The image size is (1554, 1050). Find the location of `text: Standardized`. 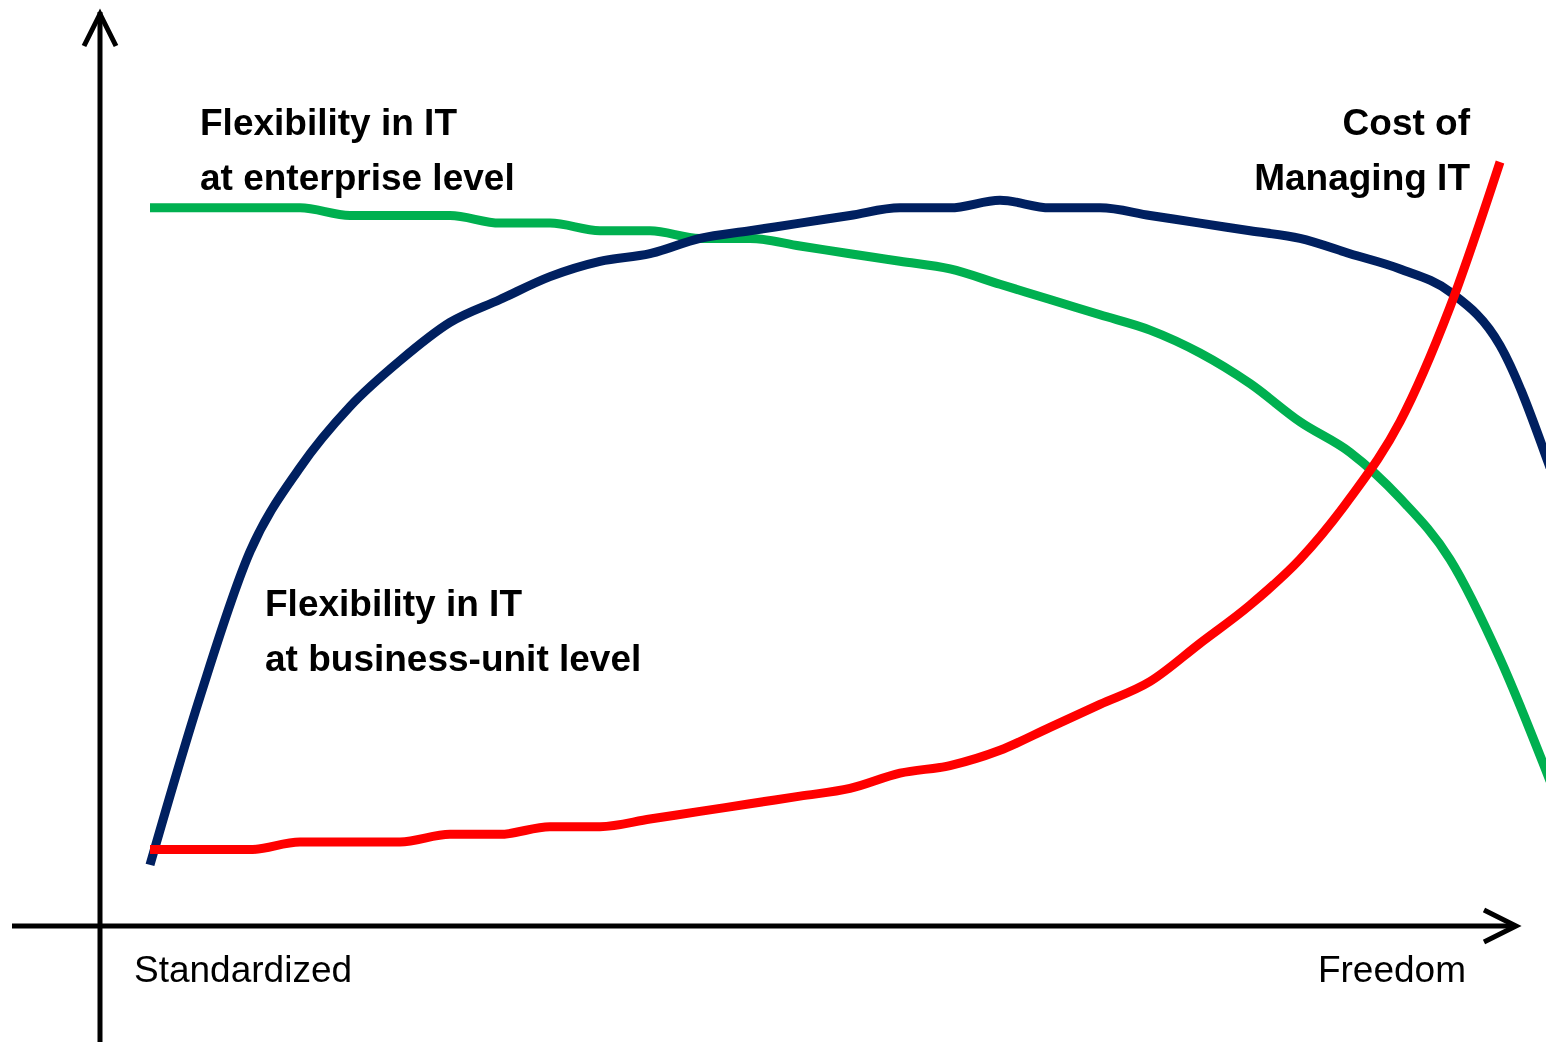

text: Standardized is located at coordinates (243, 969).